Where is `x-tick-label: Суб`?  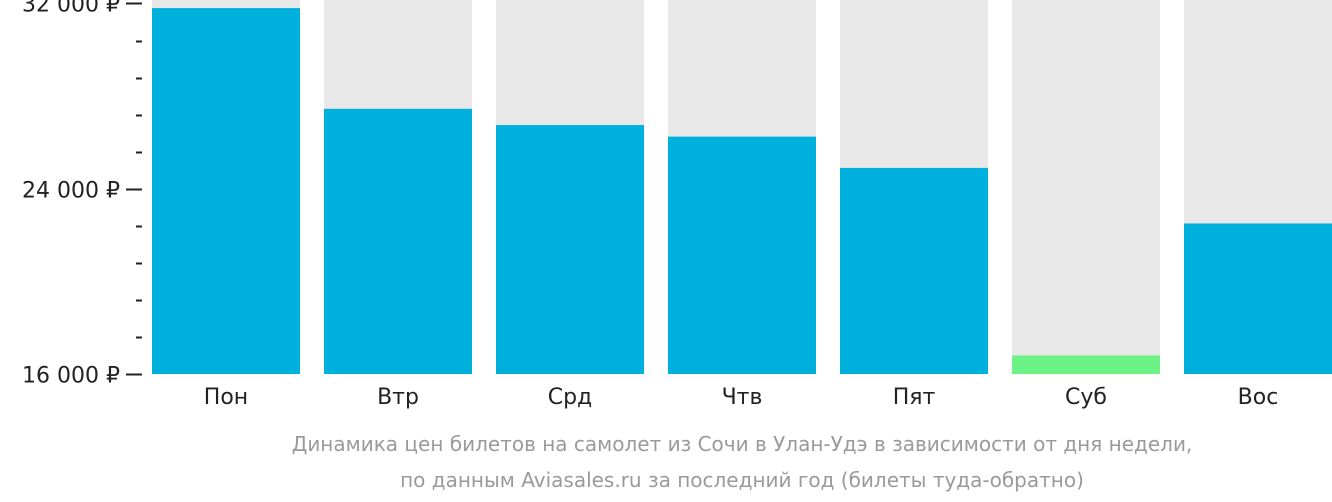 x-tick-label: Суб is located at coordinates (1086, 397).